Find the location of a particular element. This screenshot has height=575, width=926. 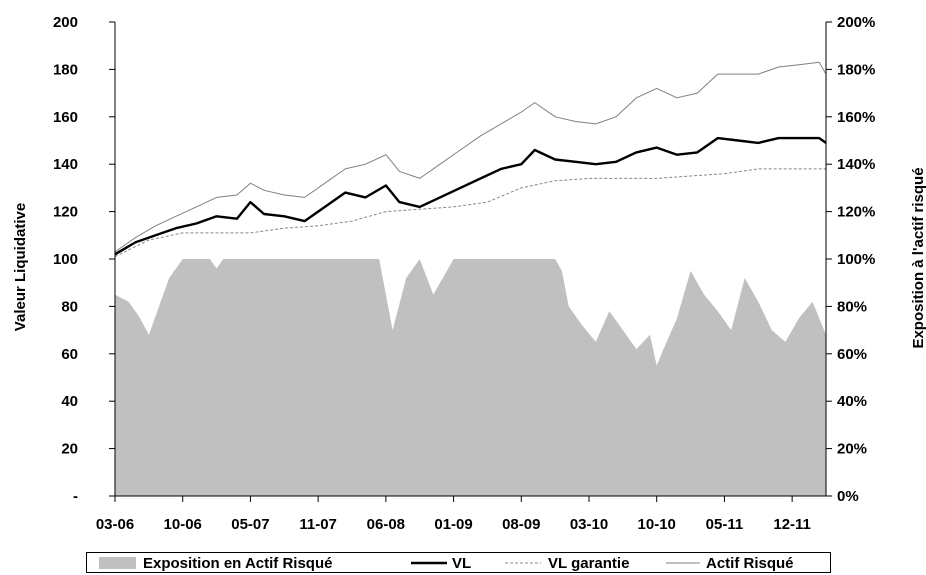

y-right-tick-label: 40% is located at coordinates (852, 401).